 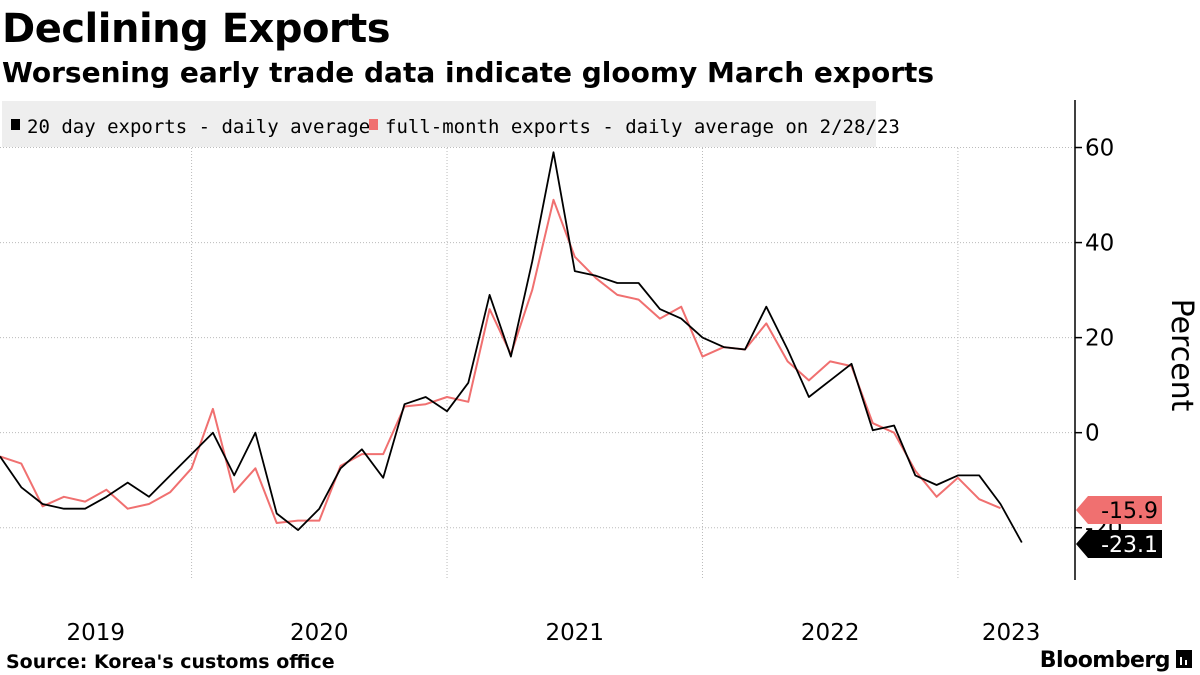 What do you see at coordinates (196, 29) in the screenshot?
I see `chart-title: Declining Exports` at bounding box center [196, 29].